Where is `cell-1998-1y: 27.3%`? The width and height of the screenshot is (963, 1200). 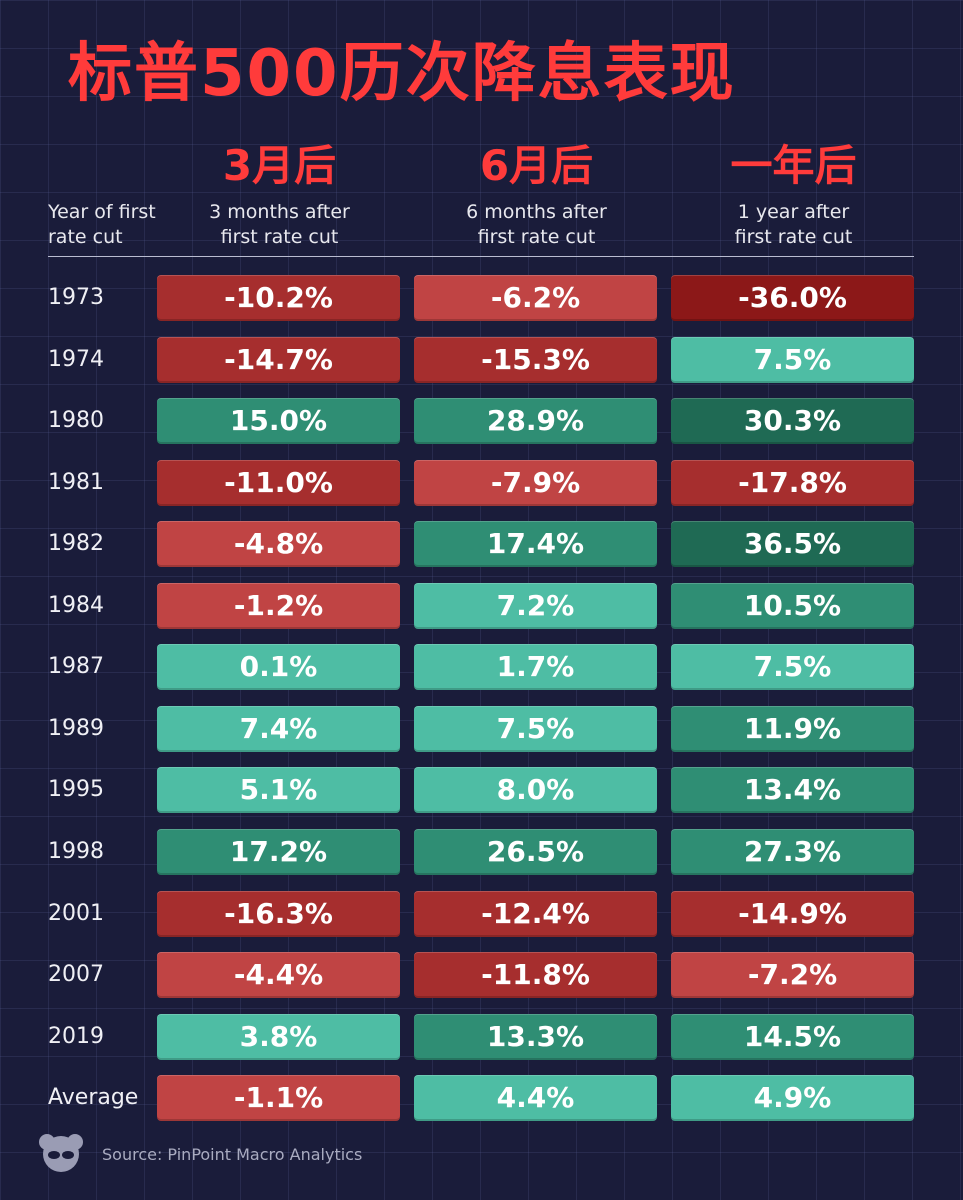 cell-1998-1y: 27.3% is located at coordinates (792, 852).